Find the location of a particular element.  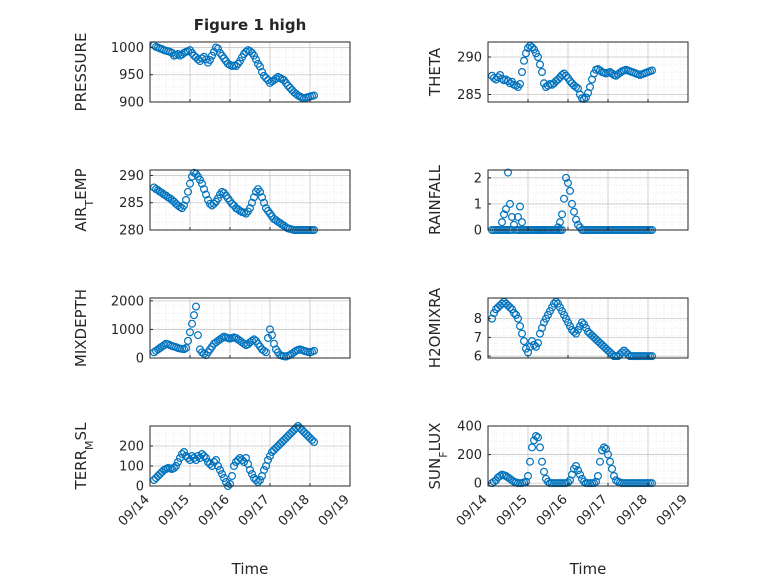

y-tick-label: 285 is located at coordinates (469, 95).